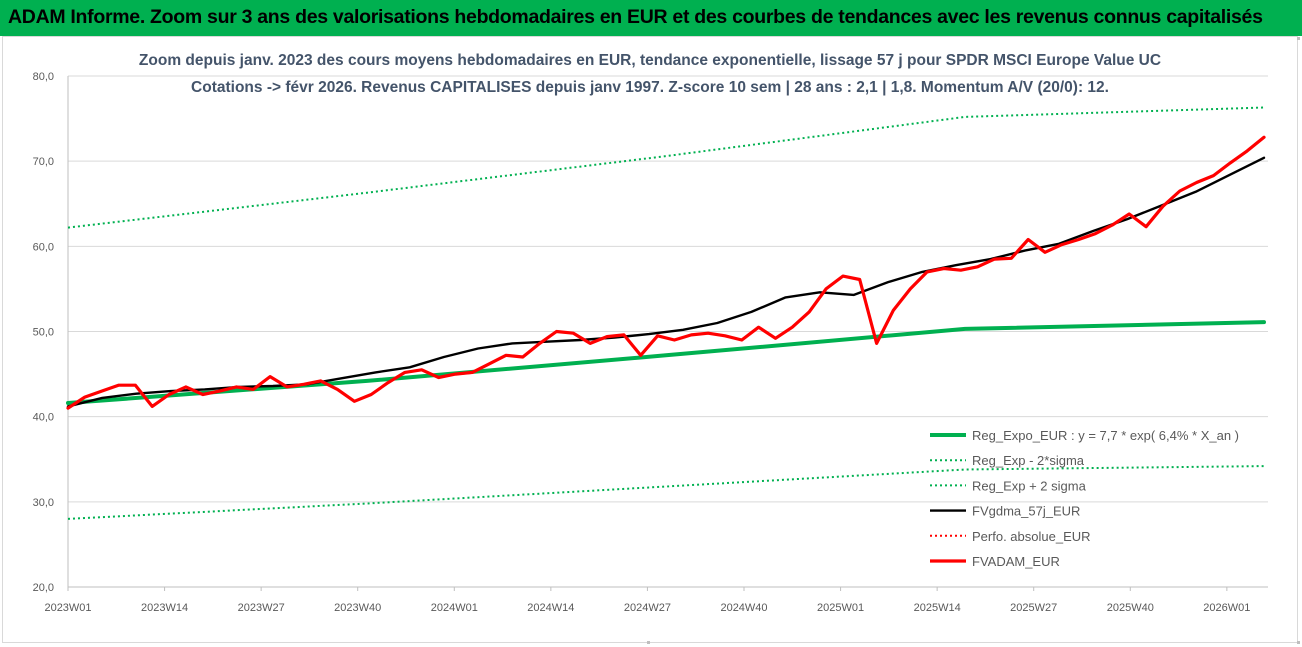 This screenshot has height=647, width=1302. What do you see at coordinates (937, 608) in the screenshot?
I see `x-tick-label: 2025W14` at bounding box center [937, 608].